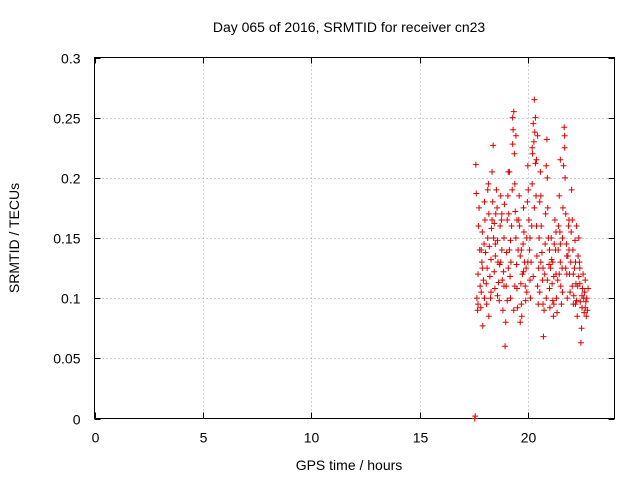 The image size is (640, 480). Describe the element at coordinates (71, 299) in the screenshot. I see `y-tick-label: 0.1` at that location.